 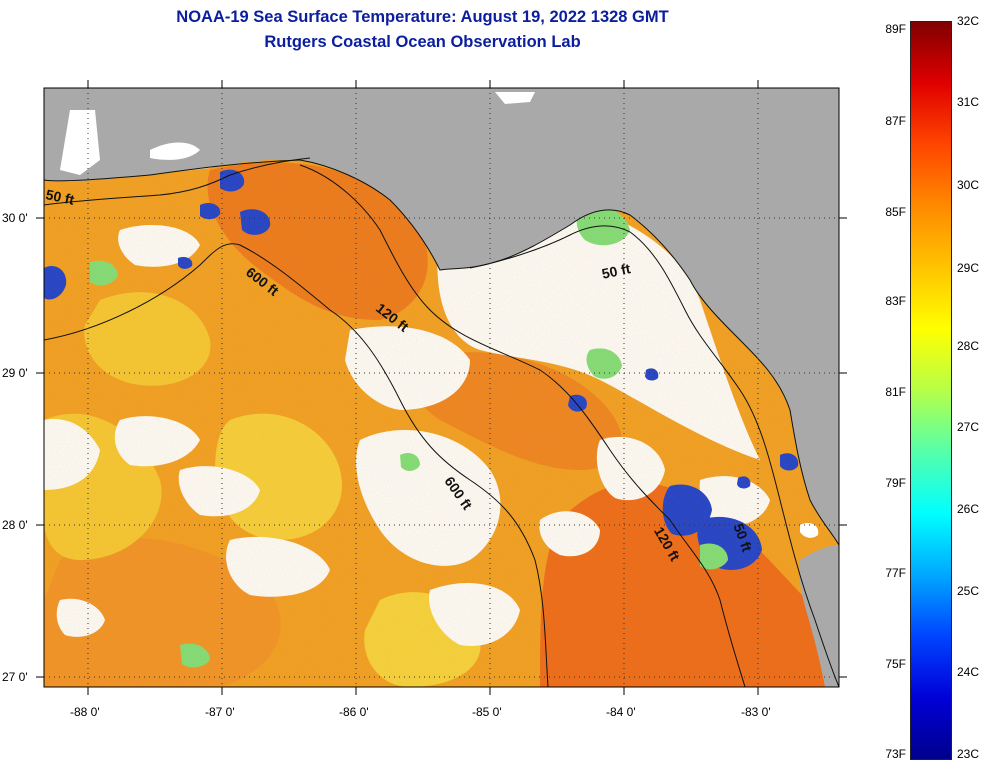 What do you see at coordinates (968, 754) in the screenshot?
I see `colorbar-celsius-label: 23C` at bounding box center [968, 754].